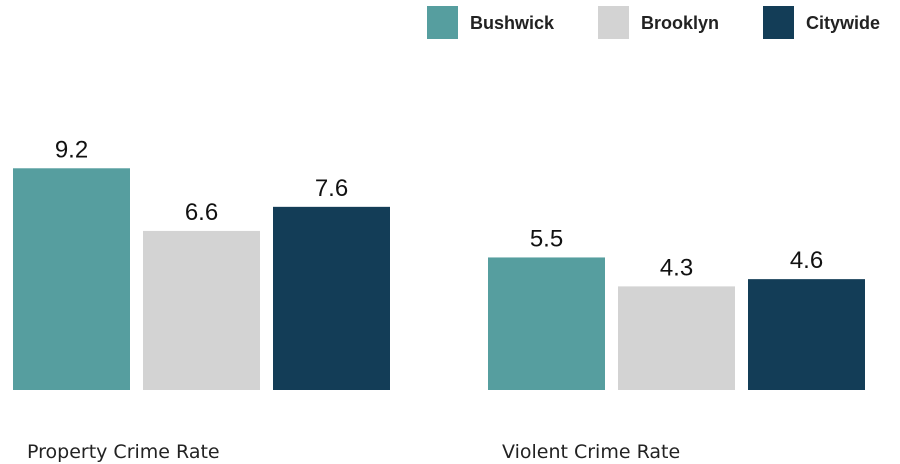  I want to click on value-label-violent-crime-rate-brooklyn: 4.3, so click(676, 267).